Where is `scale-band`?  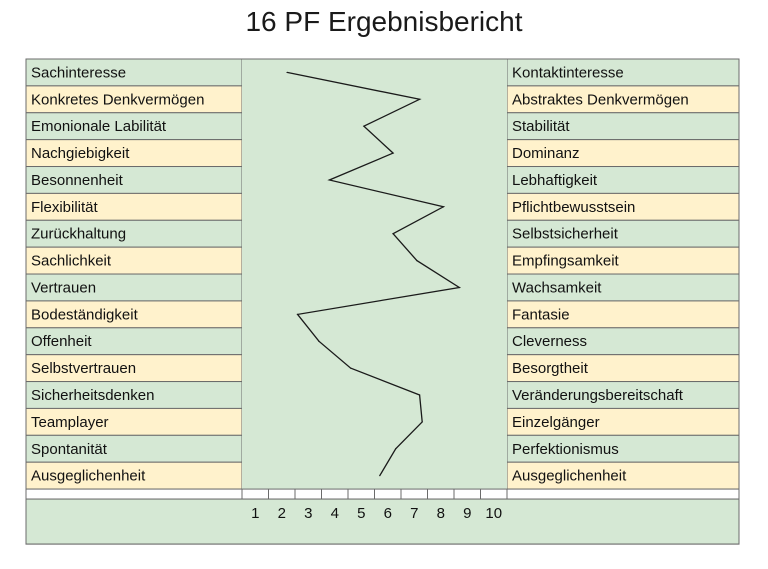 scale-band is located at coordinates (382, 521).